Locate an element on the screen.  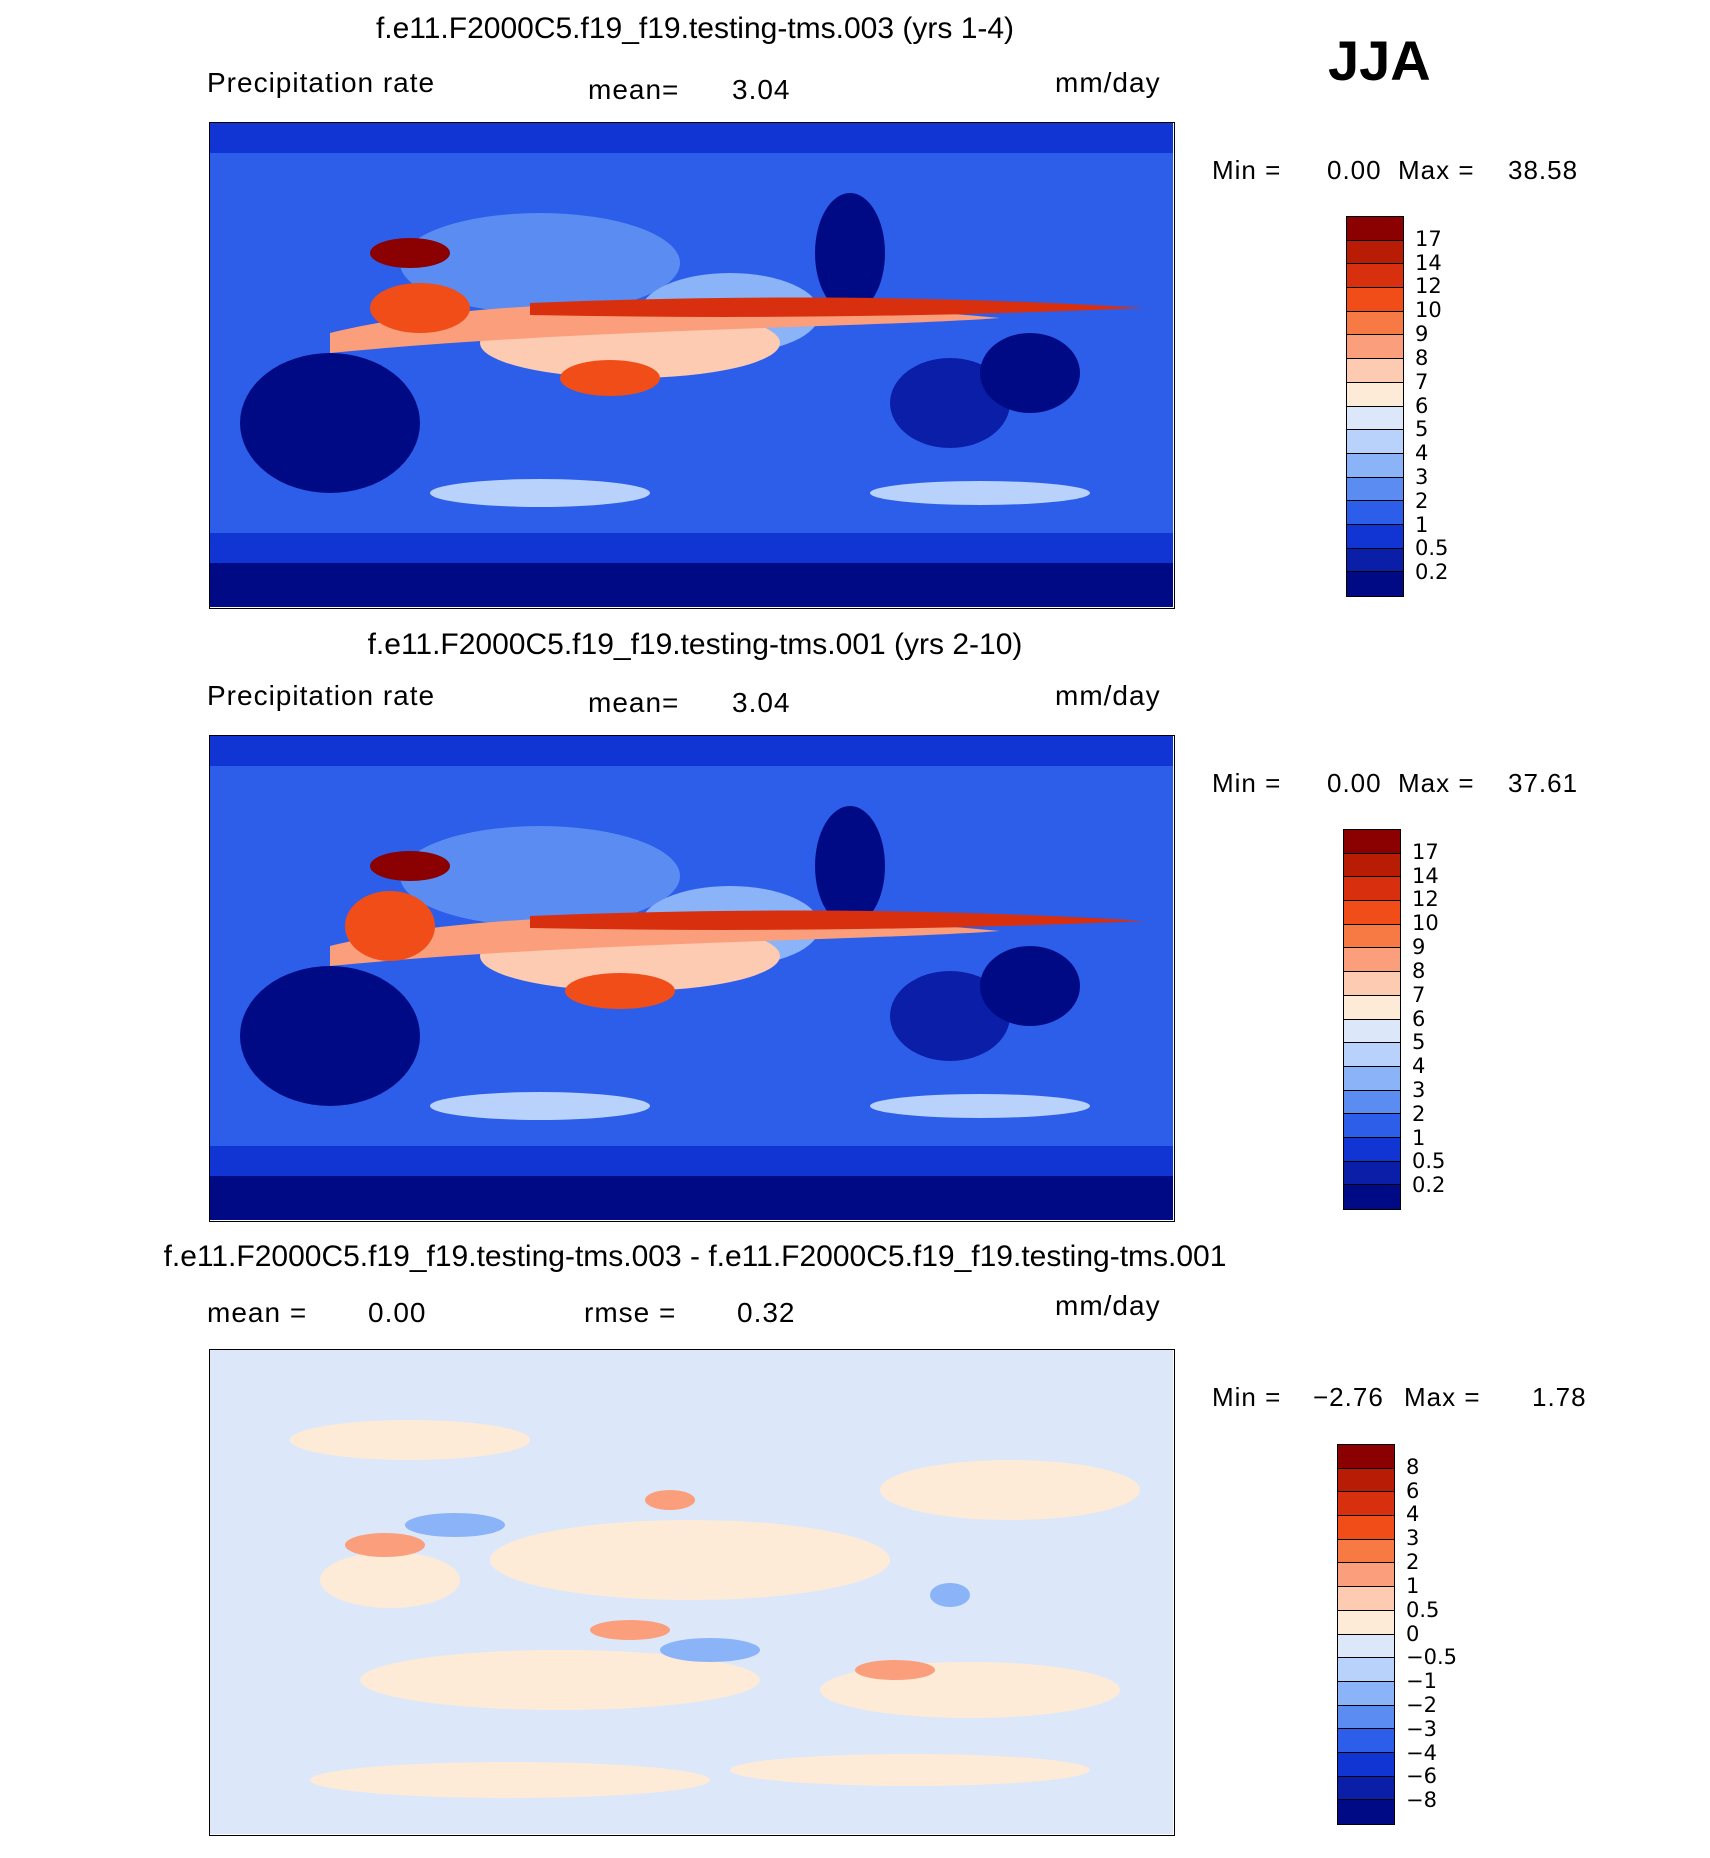
colorbar-tick-label: 4 is located at coordinates (1422, 453).